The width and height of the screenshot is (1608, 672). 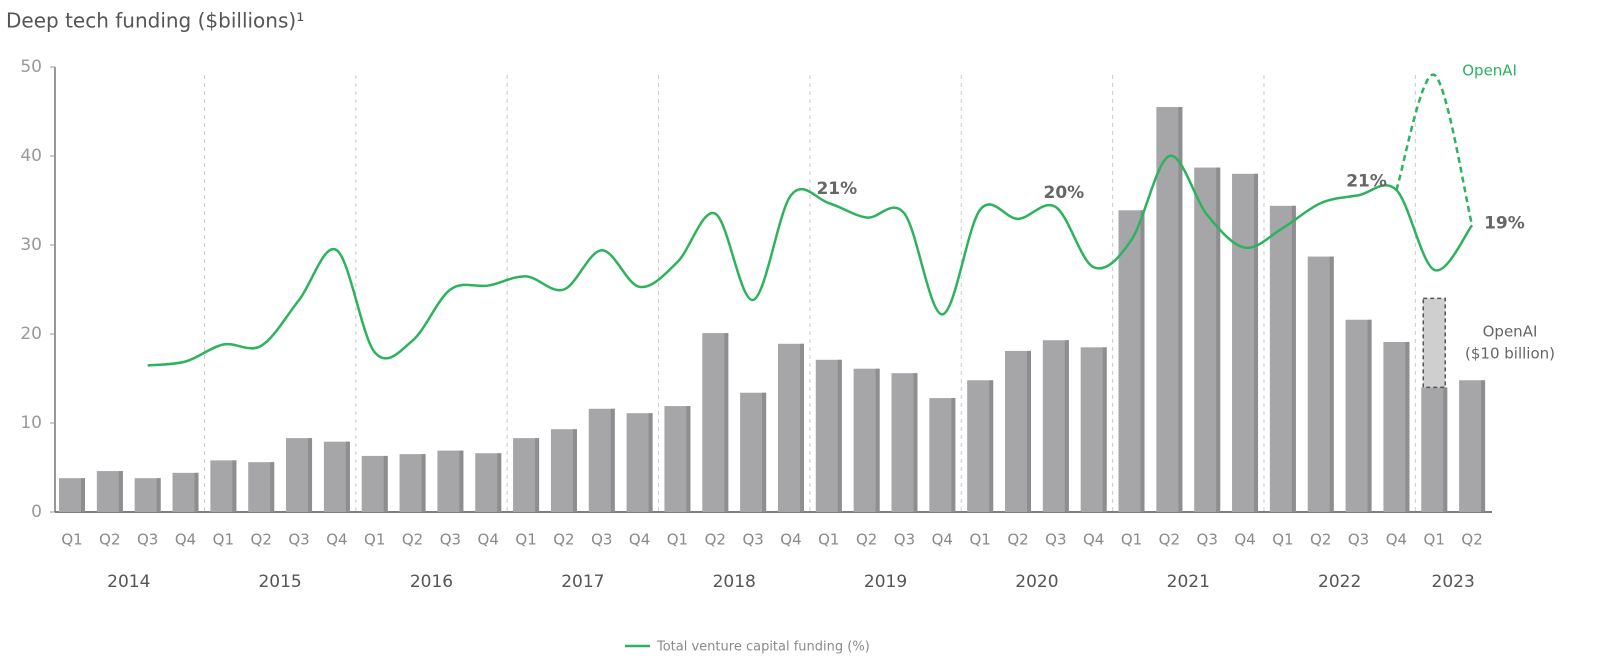 I want to click on openai-line, so click(x=1434, y=149).